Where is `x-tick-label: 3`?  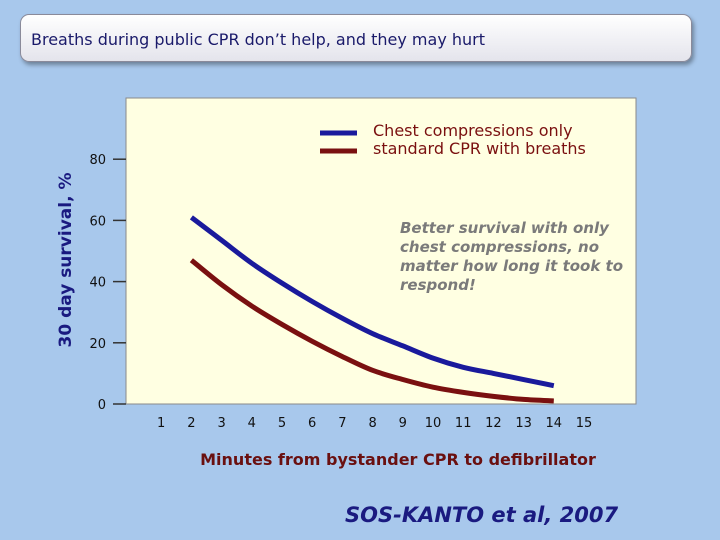
x-tick-label: 3 is located at coordinates (221, 423).